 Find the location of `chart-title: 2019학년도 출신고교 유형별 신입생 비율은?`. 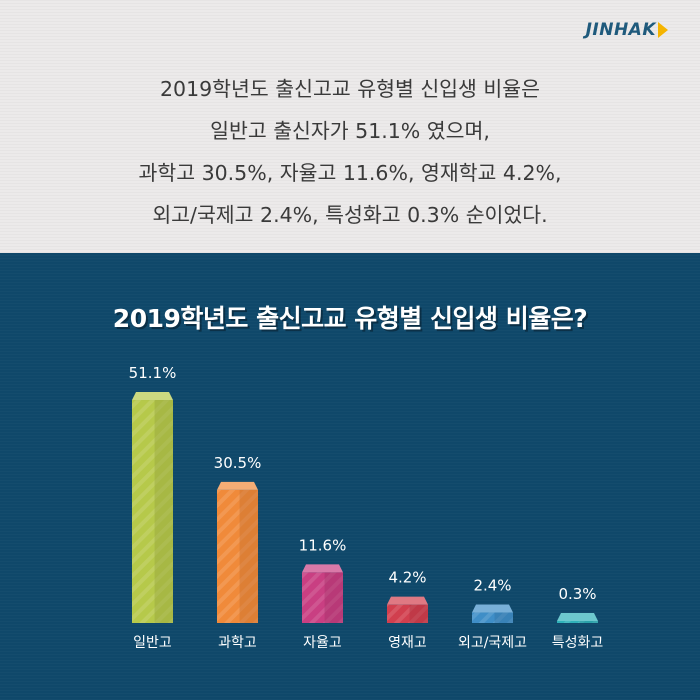

chart-title: 2019학년도 출신고교 유형별 신입생 비율은? is located at coordinates (350, 318).